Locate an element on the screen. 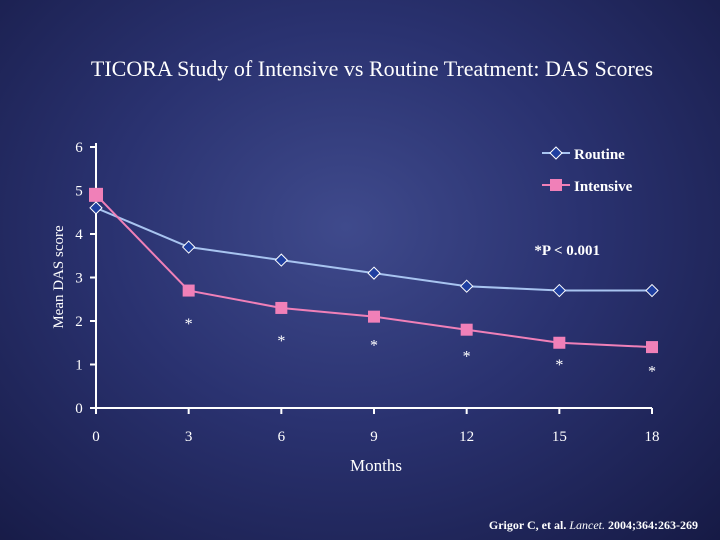 The width and height of the screenshot is (720, 540). x-tick-label: 15 is located at coordinates (559, 437).